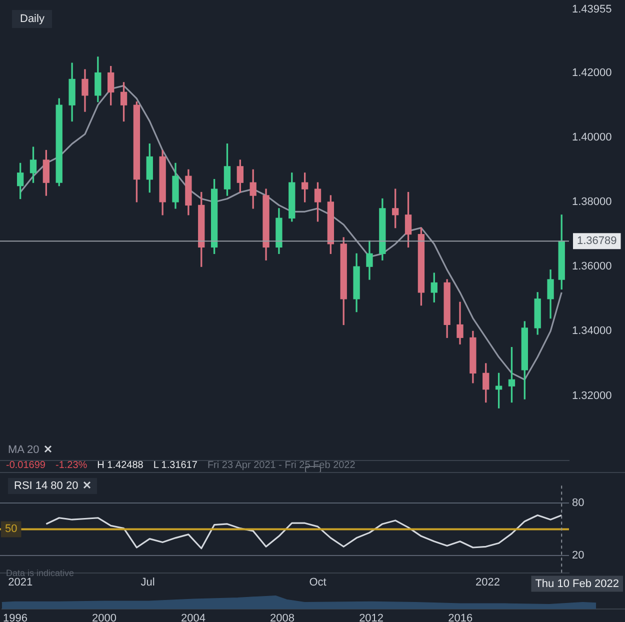 The image size is (625, 622). Describe the element at coordinates (147, 582) in the screenshot. I see `x-tick-label: Jul` at that location.